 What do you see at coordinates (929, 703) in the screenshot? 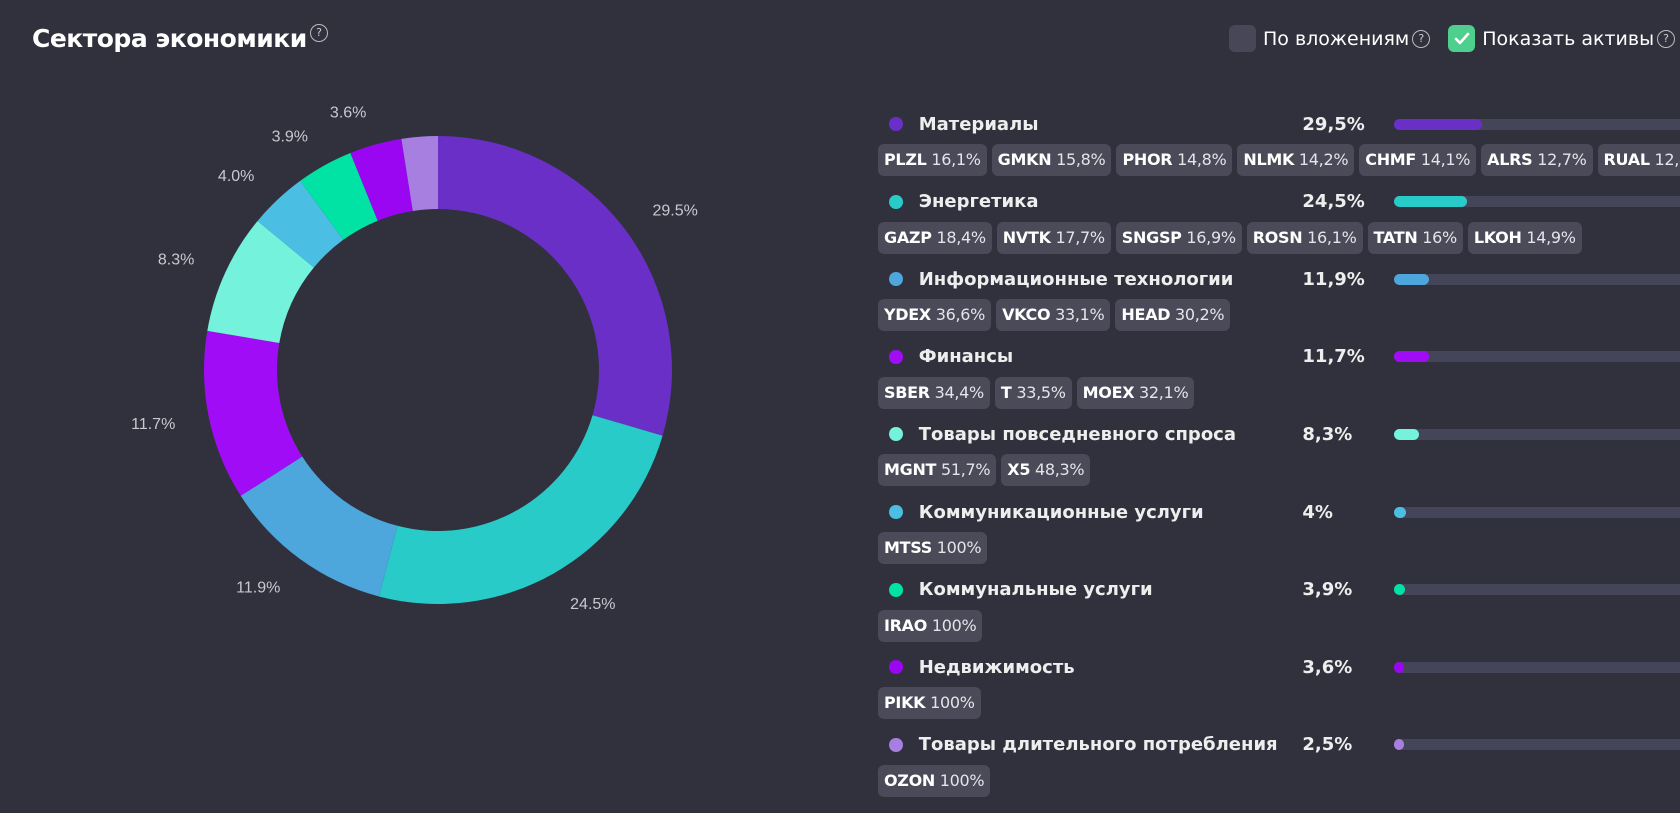
I see `asset-chip: PIKK 100%` at bounding box center [929, 703].